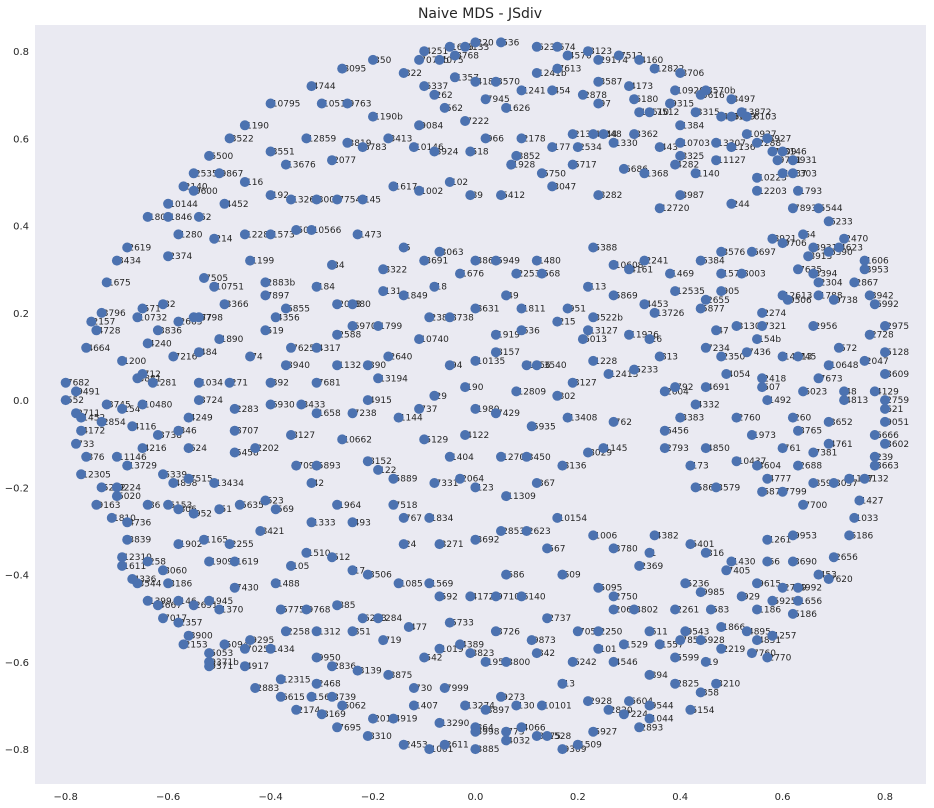 The width and height of the screenshot is (934, 808). What do you see at coordinates (483, 728) in the screenshot?
I see `data-point-label: f864` at bounding box center [483, 728].